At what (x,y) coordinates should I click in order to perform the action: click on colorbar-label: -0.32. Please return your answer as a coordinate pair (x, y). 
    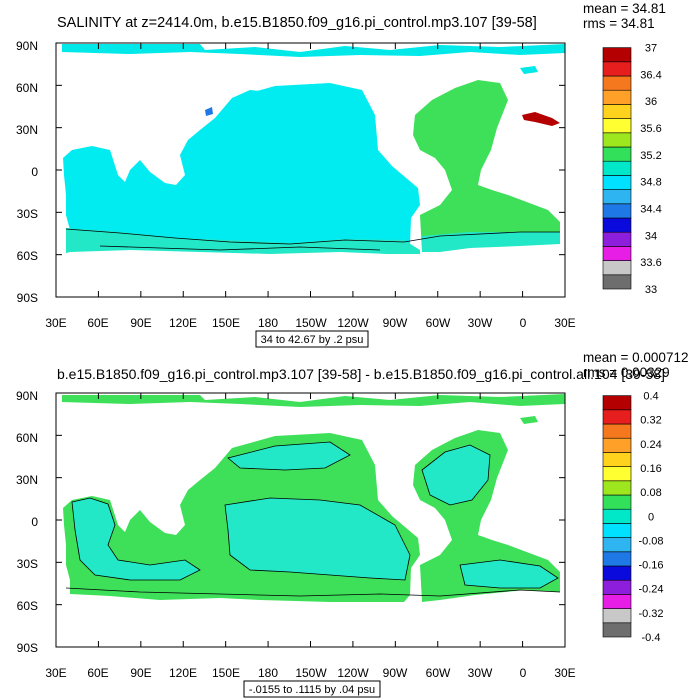
    Looking at the image, I should click on (650, 614).